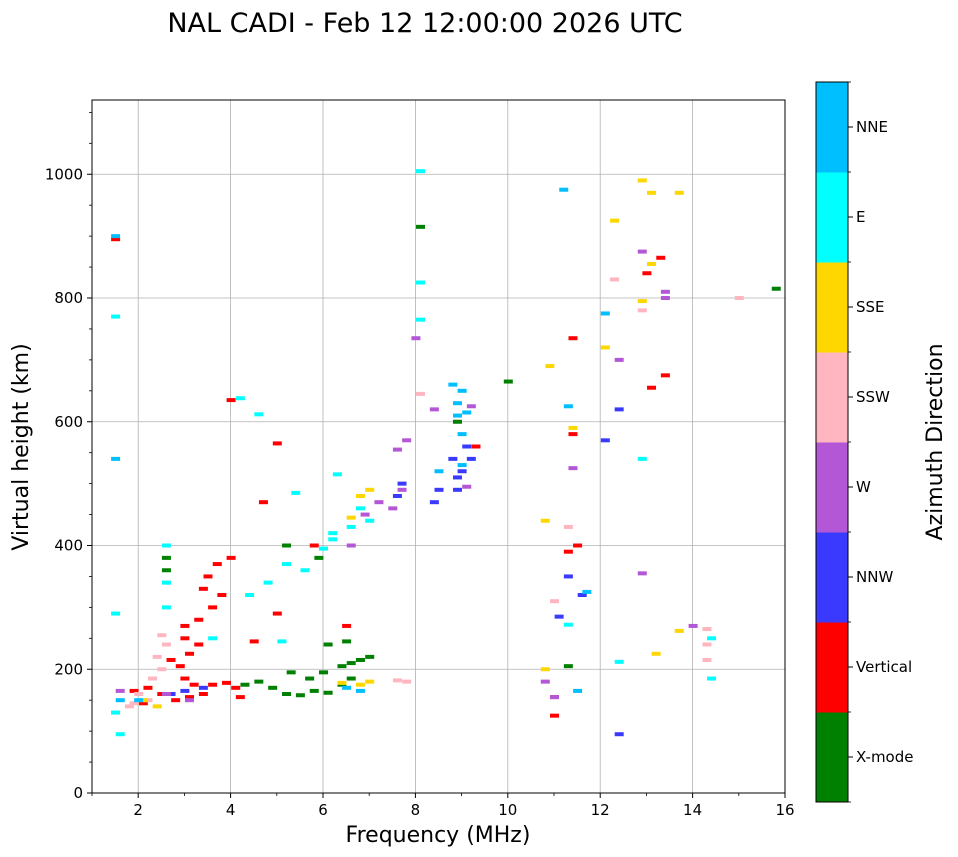 The height and width of the screenshot is (857, 958). What do you see at coordinates (424, 23) in the screenshot?
I see `chart-title: NAL CADI - Feb 12 12:00:00 2026 UTC` at bounding box center [424, 23].